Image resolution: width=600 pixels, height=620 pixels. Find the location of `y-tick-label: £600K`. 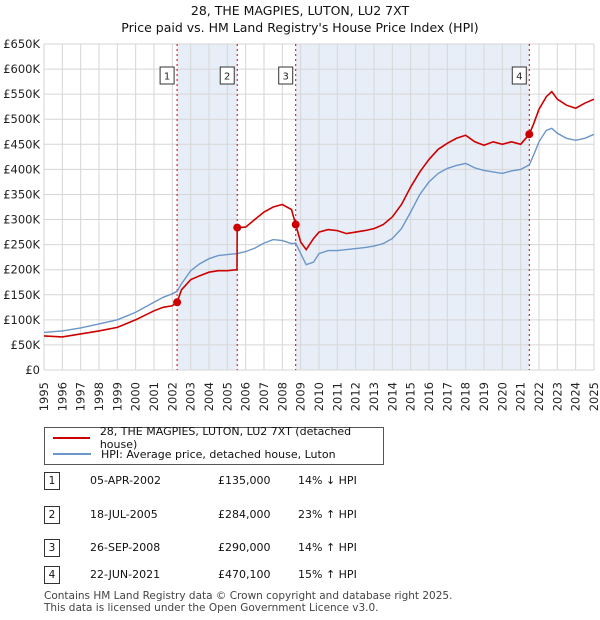

y-tick-label: £600K is located at coordinates (21, 69).